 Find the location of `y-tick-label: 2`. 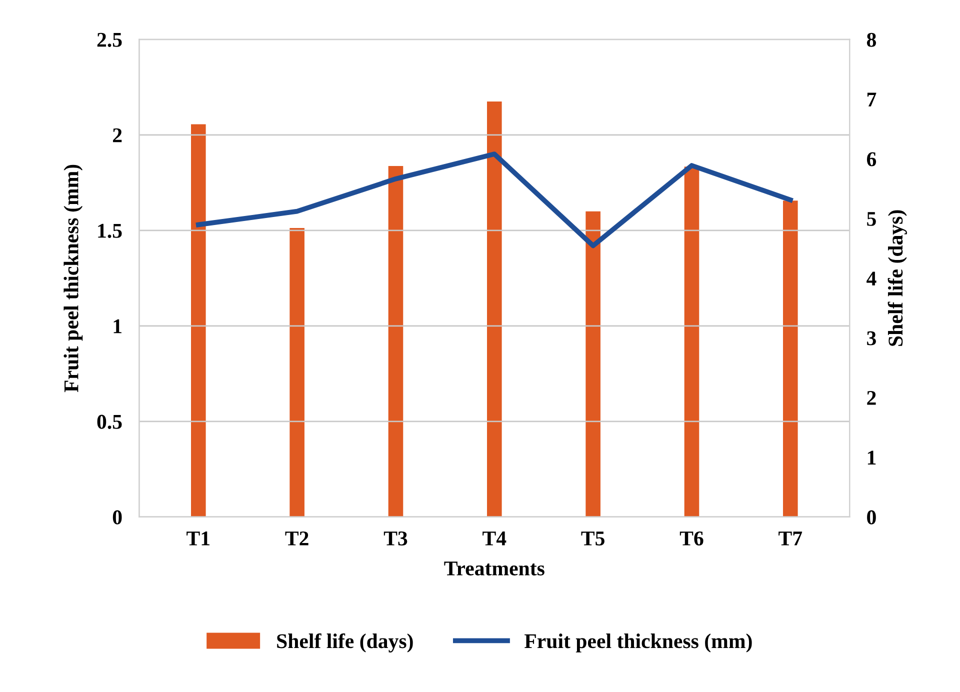

y-tick-label: 2 is located at coordinates (117, 135).